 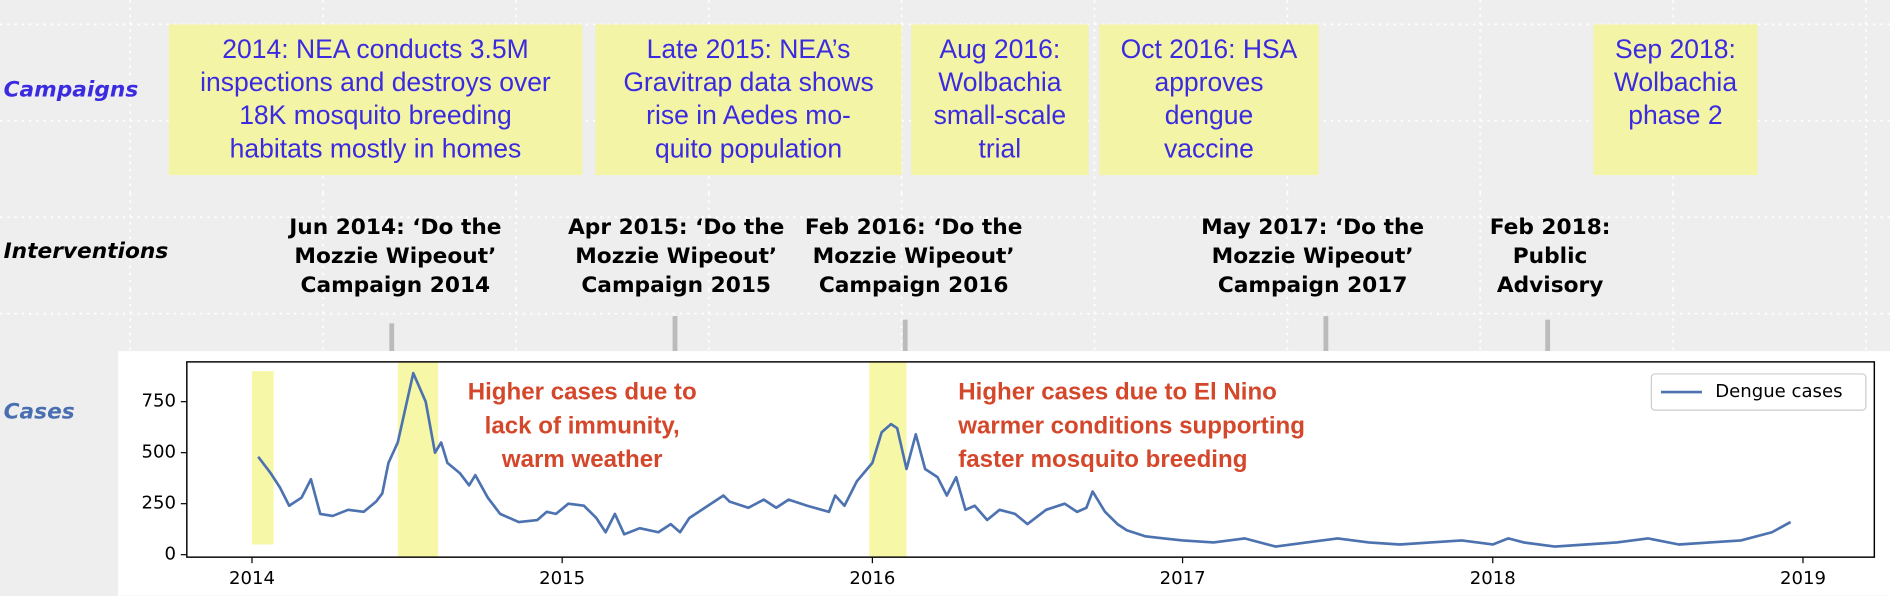 What do you see at coordinates (1000, 115) in the screenshot?
I see `campaign-text: small-scale` at bounding box center [1000, 115].